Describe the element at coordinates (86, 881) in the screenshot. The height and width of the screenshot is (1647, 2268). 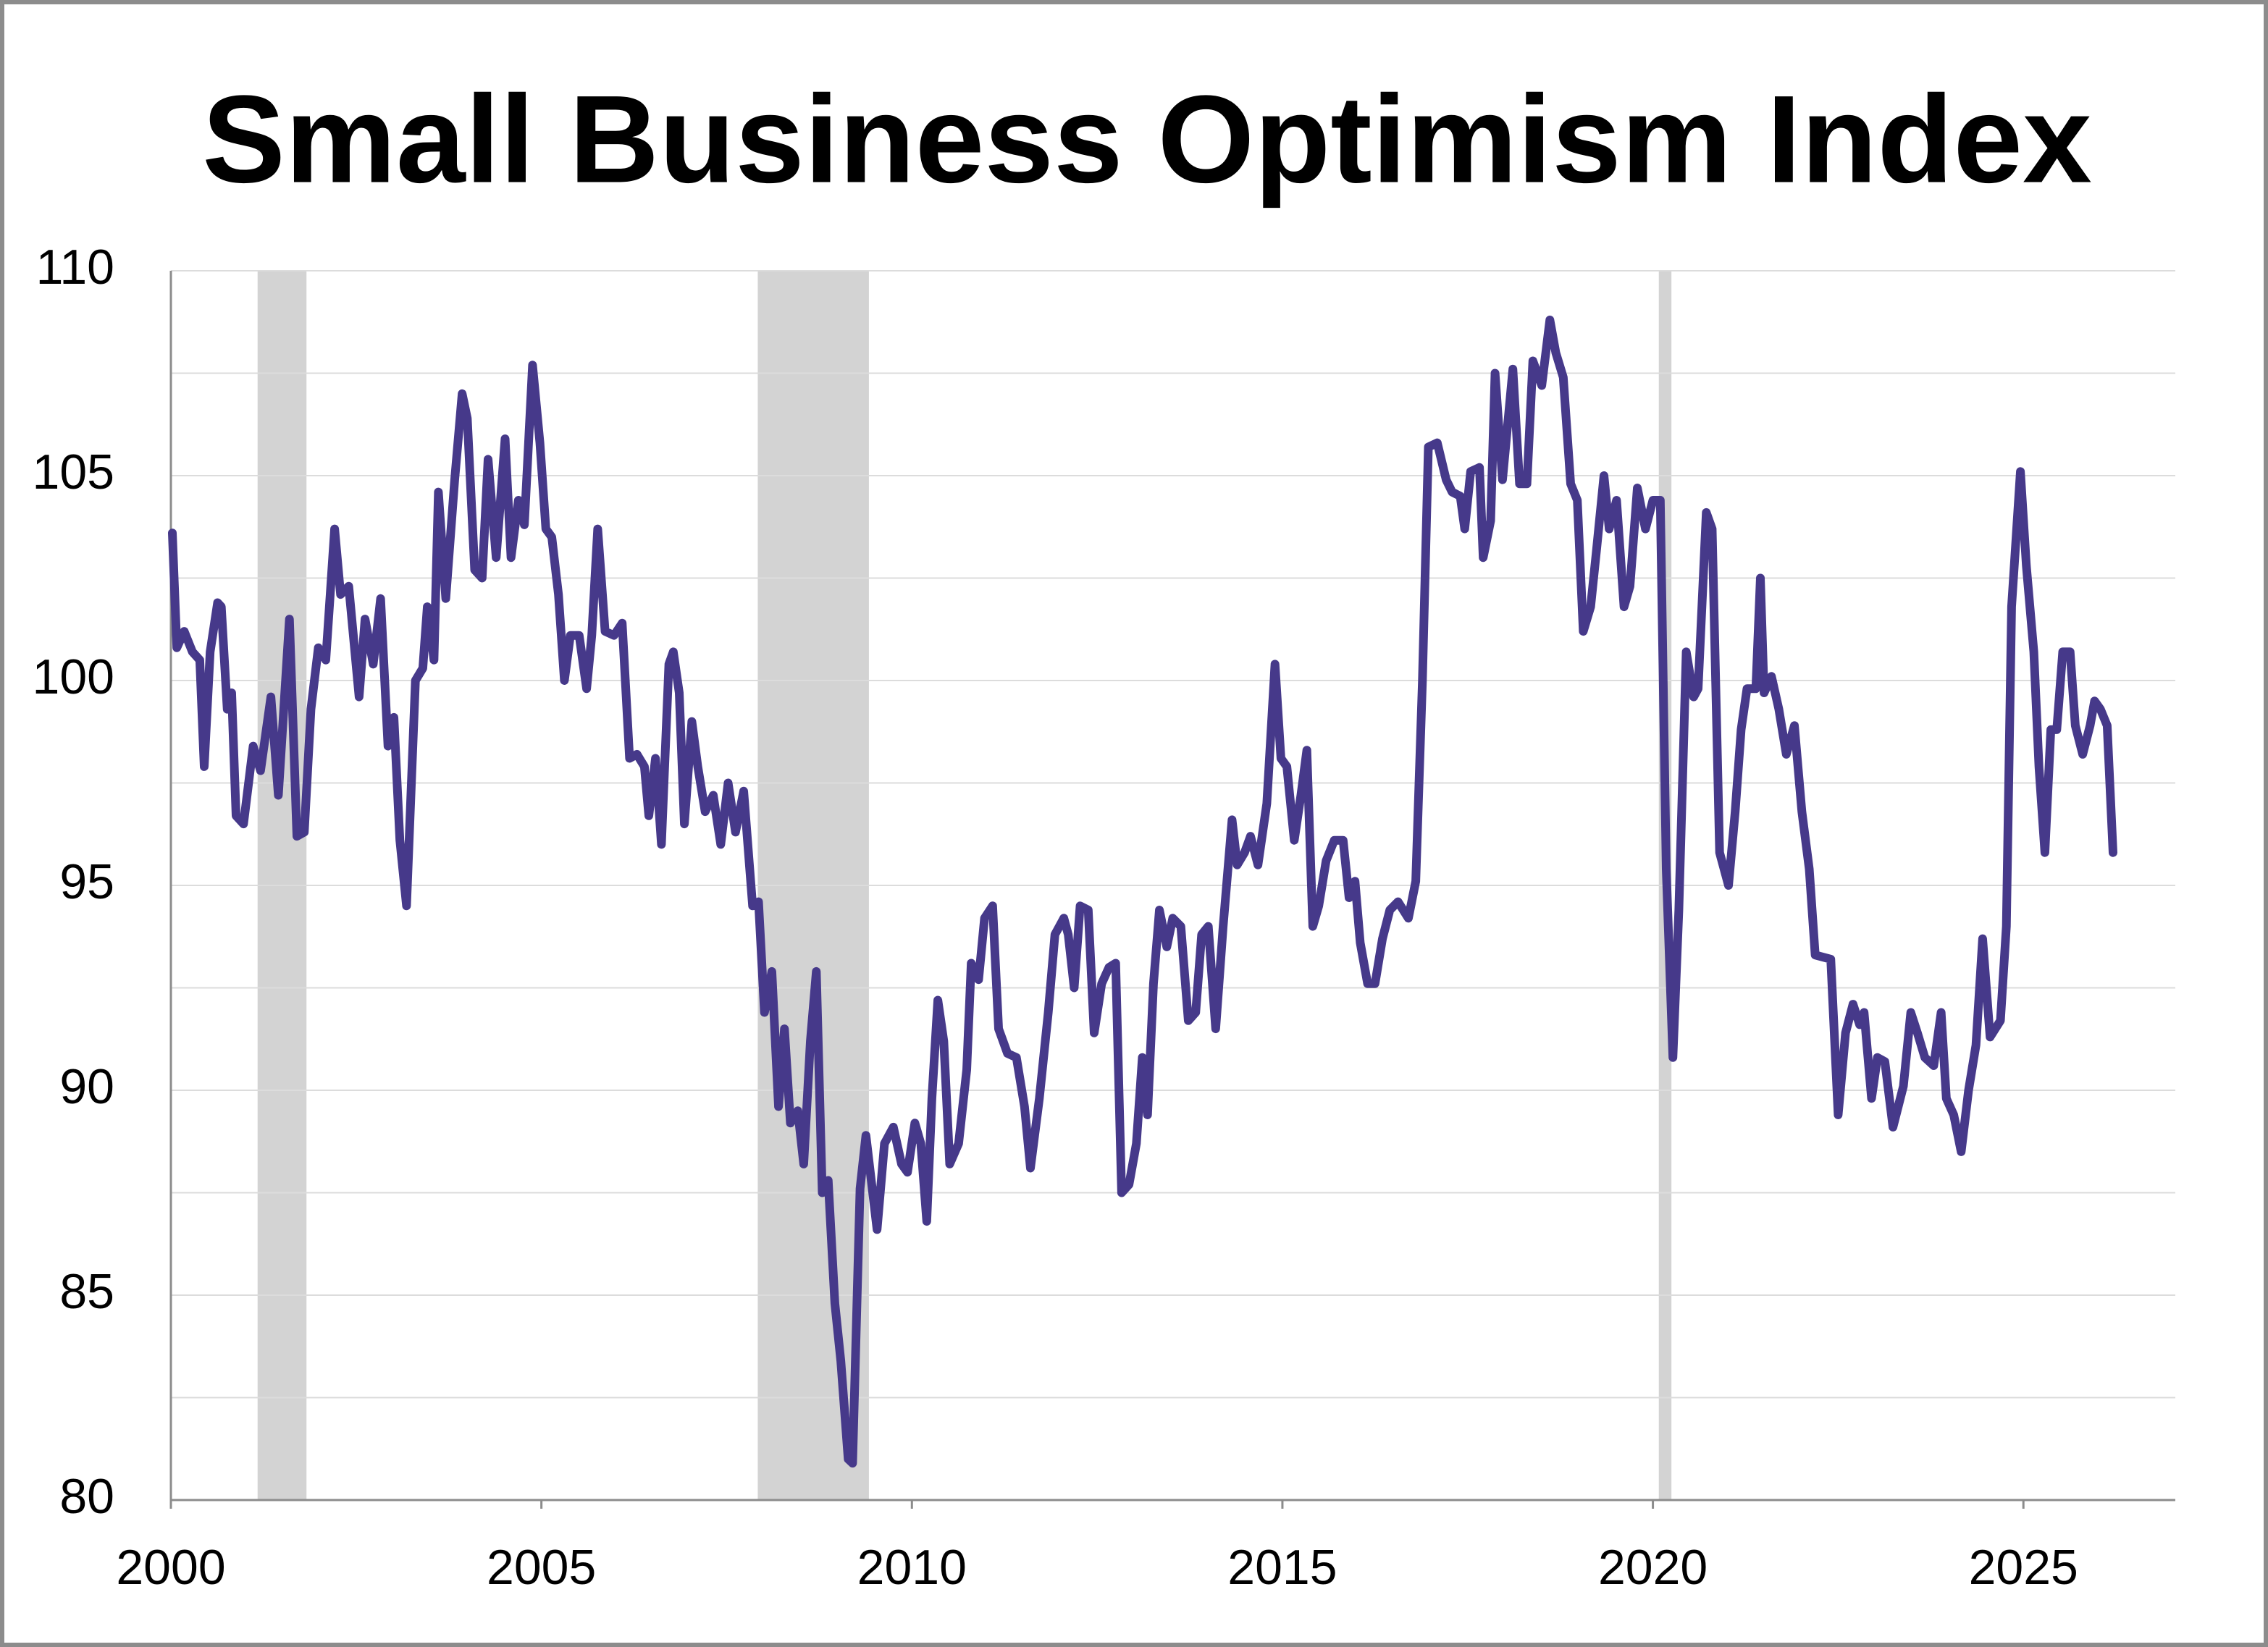
I see `y-tick-label: 95` at that location.